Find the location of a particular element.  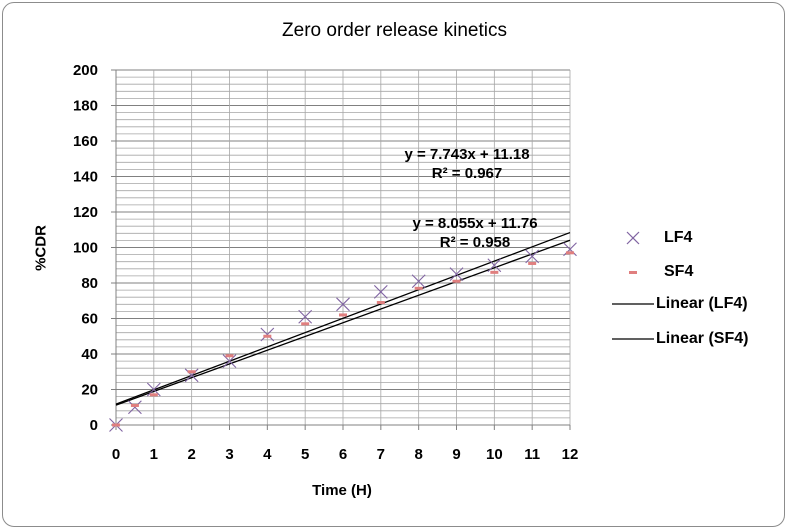

equation-text: y = 7.743x + 11.18 is located at coordinates (467, 154).